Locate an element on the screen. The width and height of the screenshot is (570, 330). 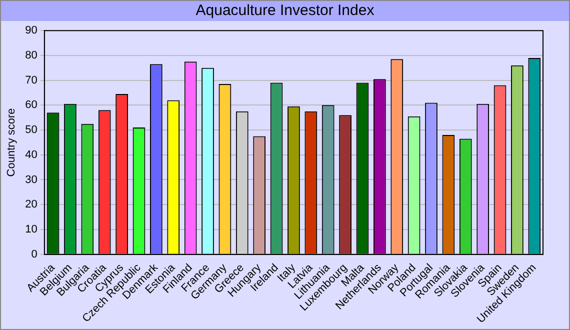
y-tick-label: 30 is located at coordinates (31, 180).